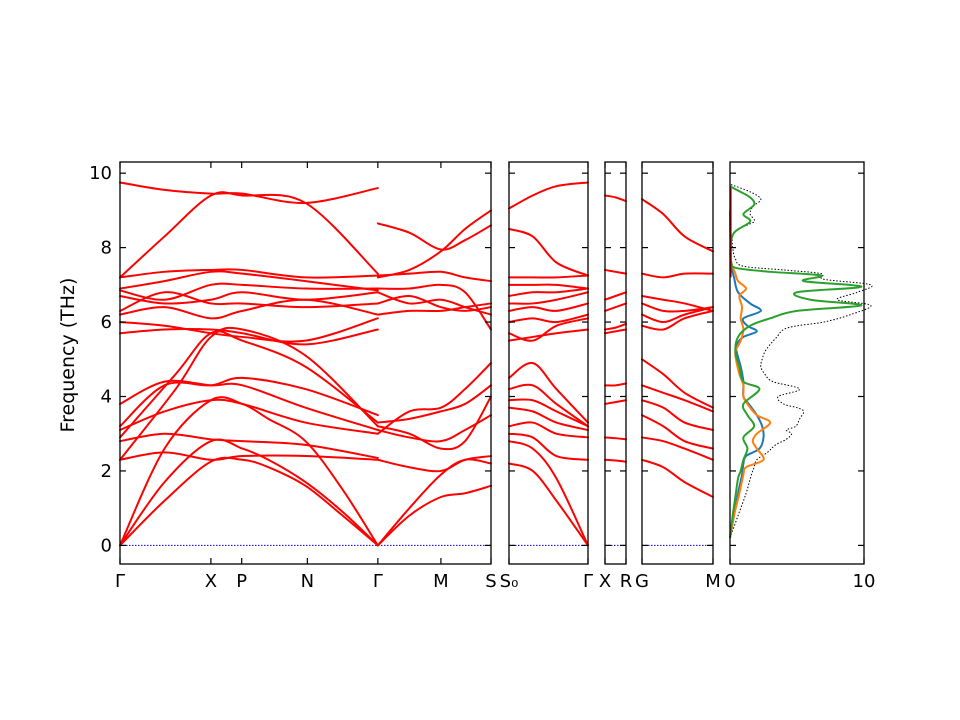  Describe the element at coordinates (106, 471) in the screenshot. I see `y-tick-label: 2` at that location.